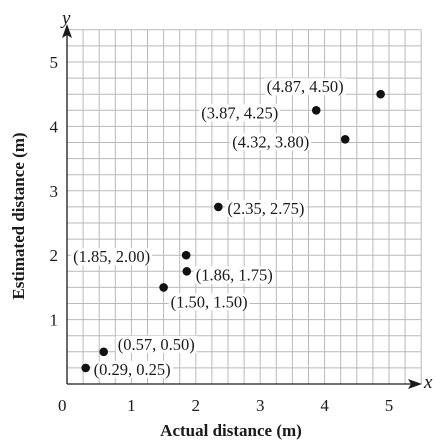 This screenshot has width=436, height=442. I want to click on y-axis-letter: y, so click(65, 18).